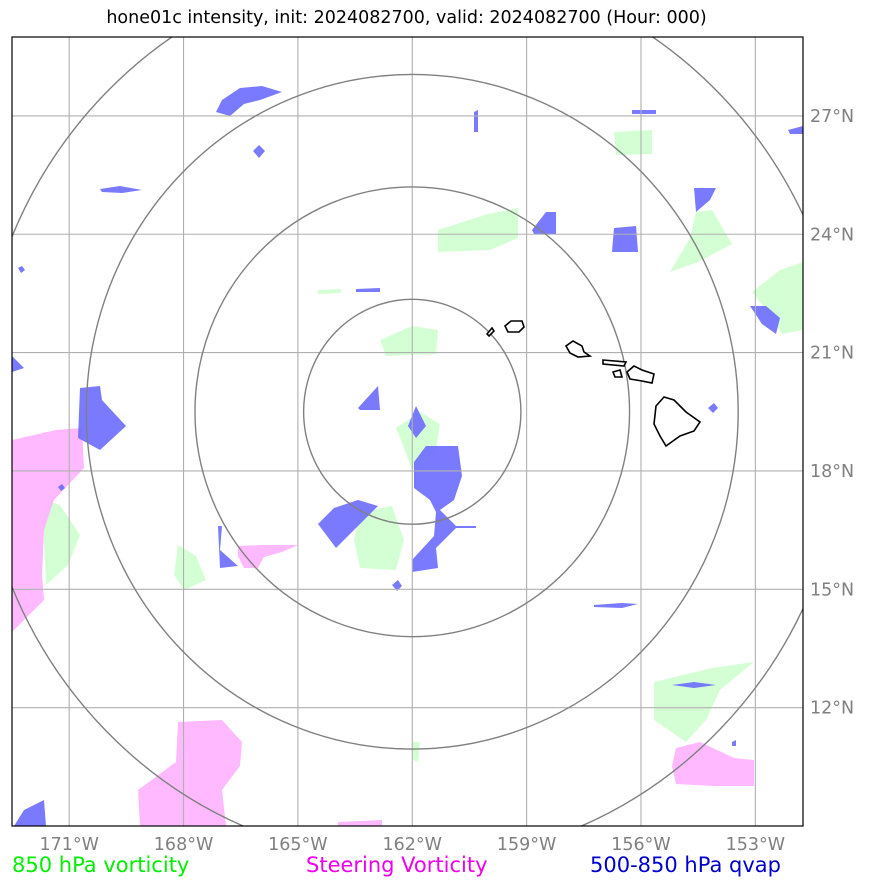  I want to click on longitude-tick-labels: 171°W 168°W 165°W 162°W 159°W 156°W 153°W, so click(412, 845).